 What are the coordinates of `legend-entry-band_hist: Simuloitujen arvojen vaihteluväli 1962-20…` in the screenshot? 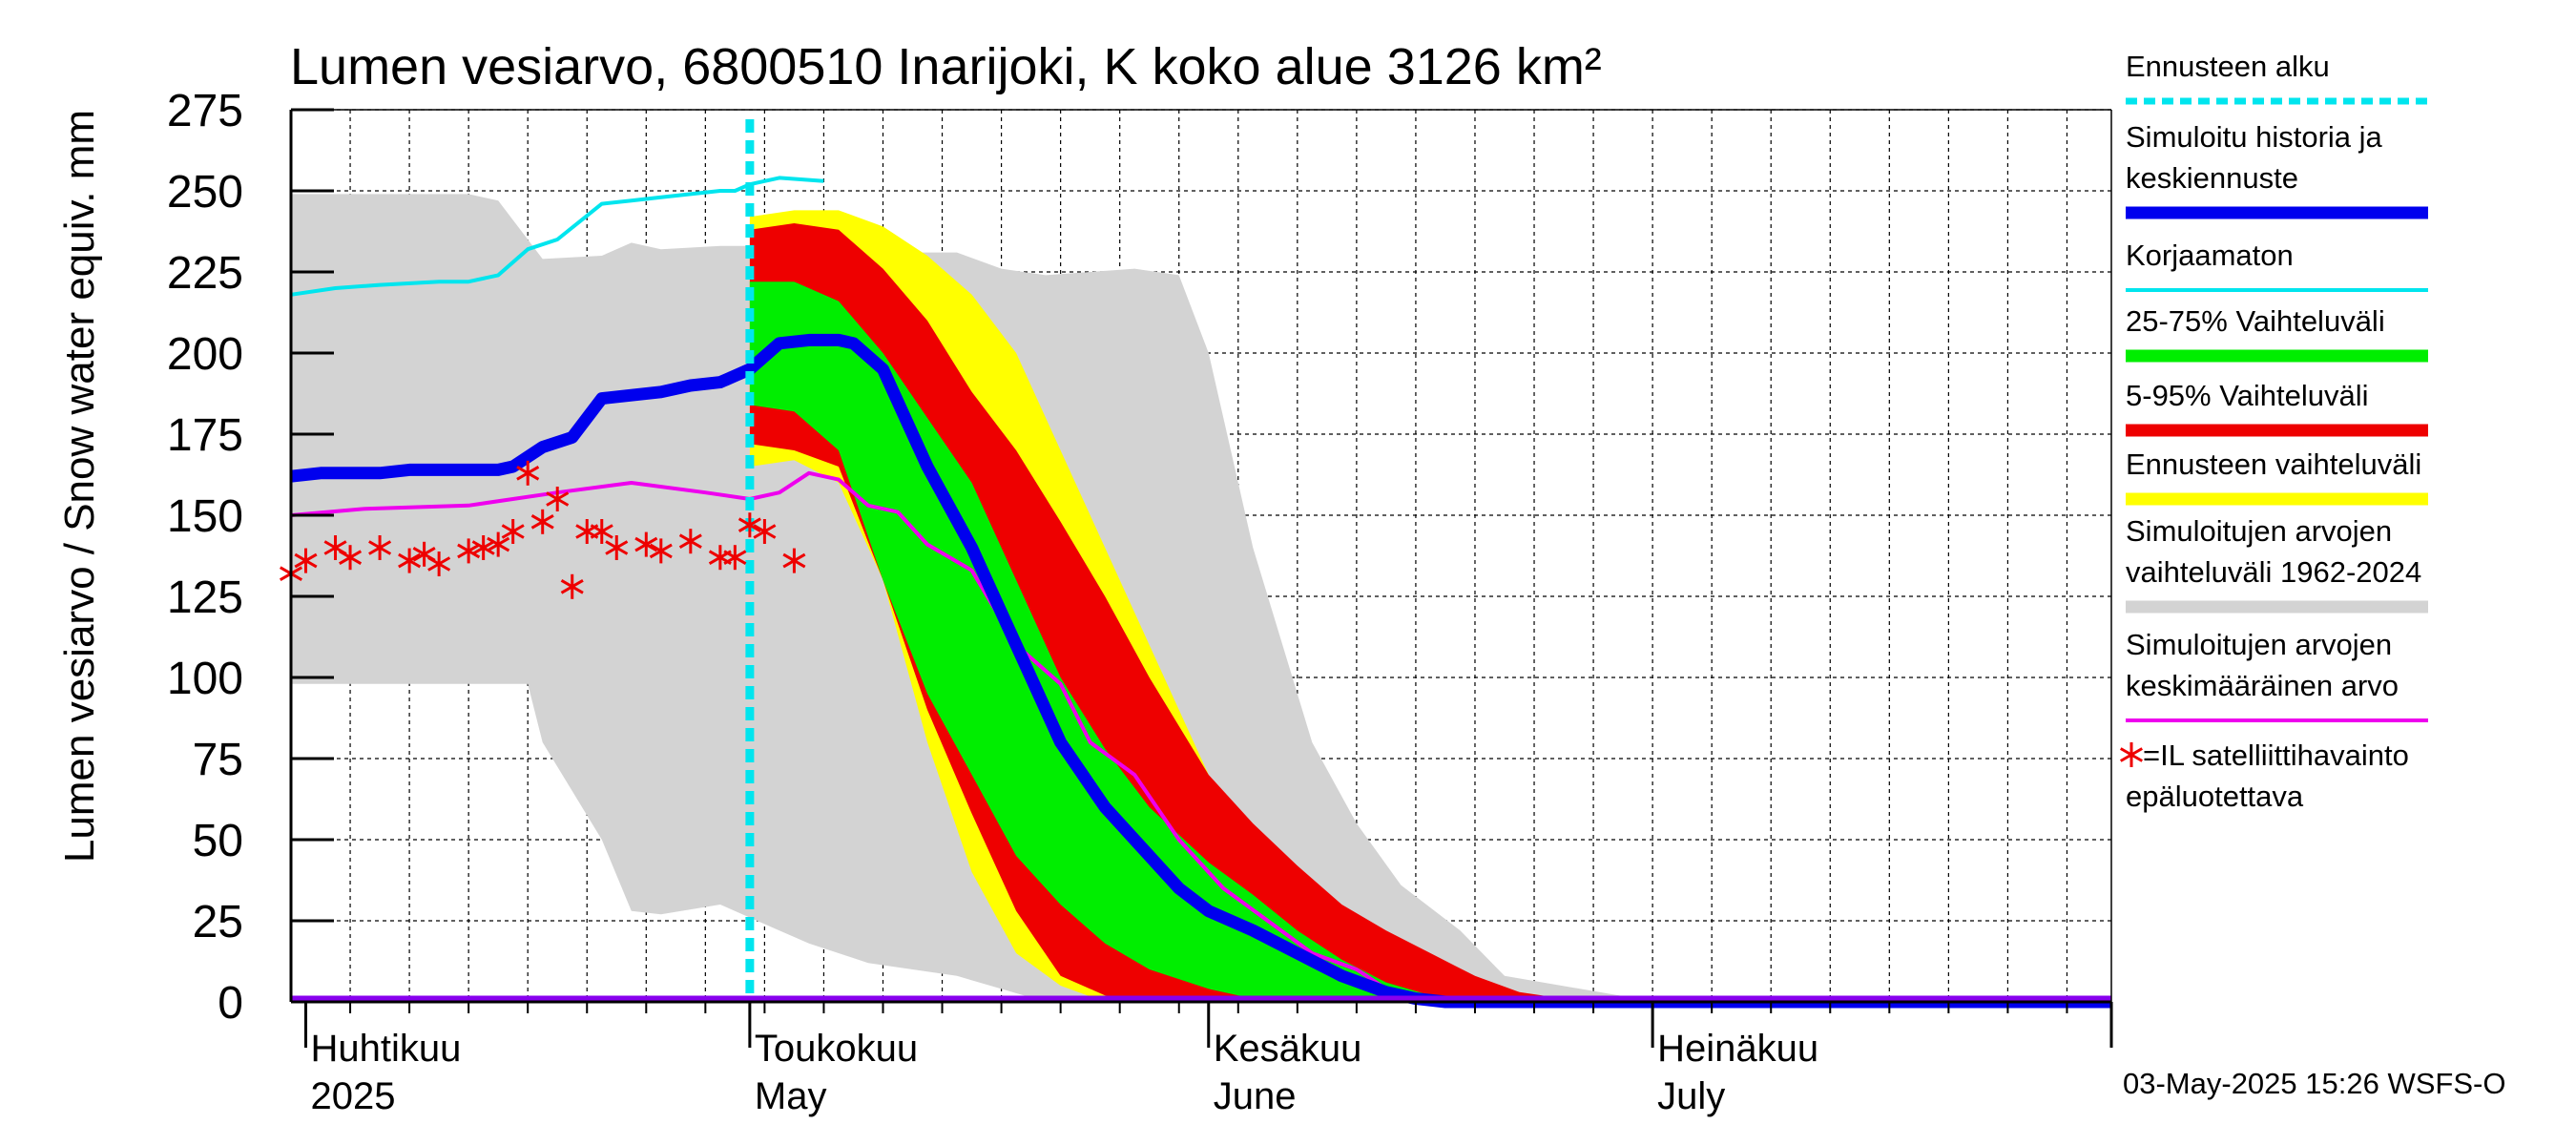 It's located at (2277, 564).